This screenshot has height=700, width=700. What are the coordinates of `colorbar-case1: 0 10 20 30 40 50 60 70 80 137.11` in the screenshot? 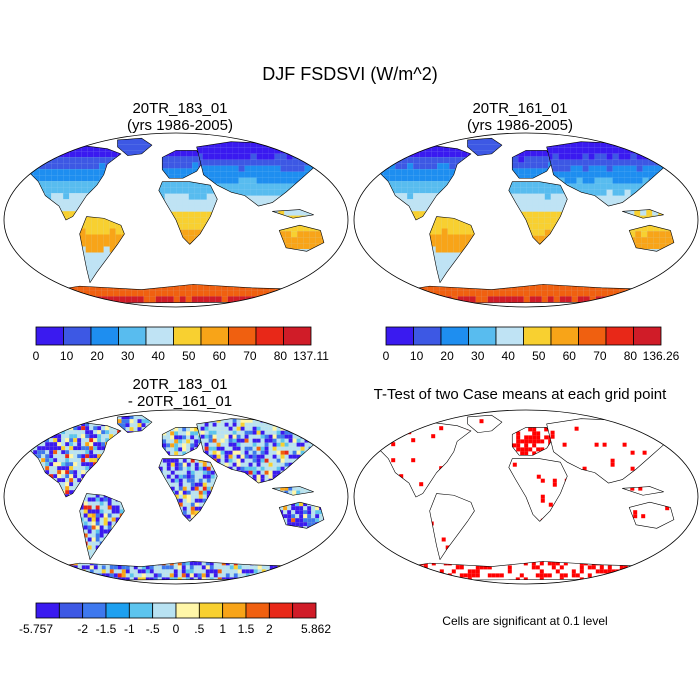 It's located at (181, 344).